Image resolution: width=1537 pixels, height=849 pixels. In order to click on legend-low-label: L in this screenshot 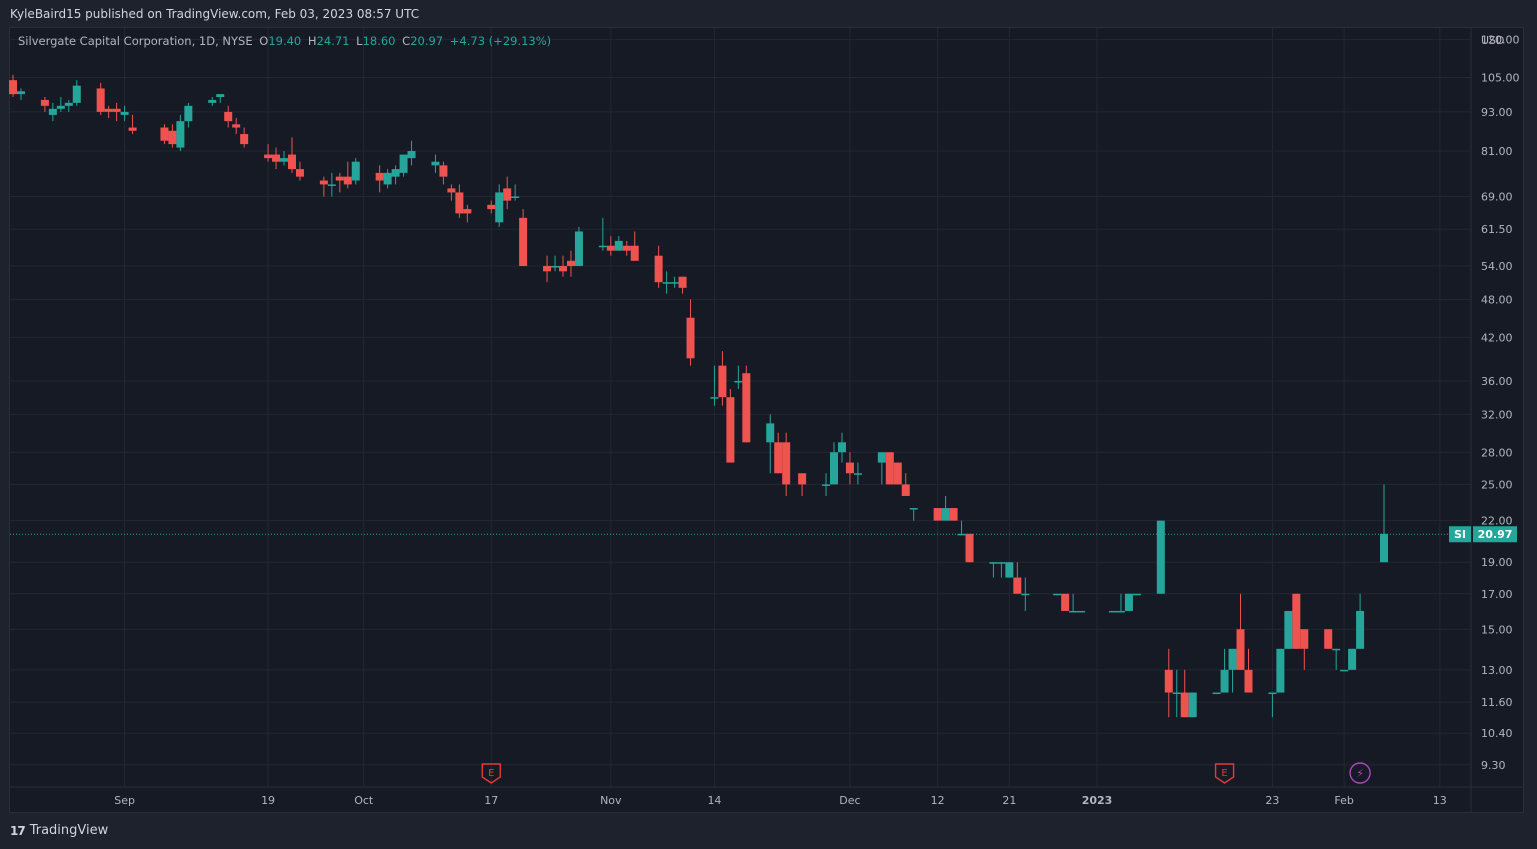, I will do `click(359, 41)`.